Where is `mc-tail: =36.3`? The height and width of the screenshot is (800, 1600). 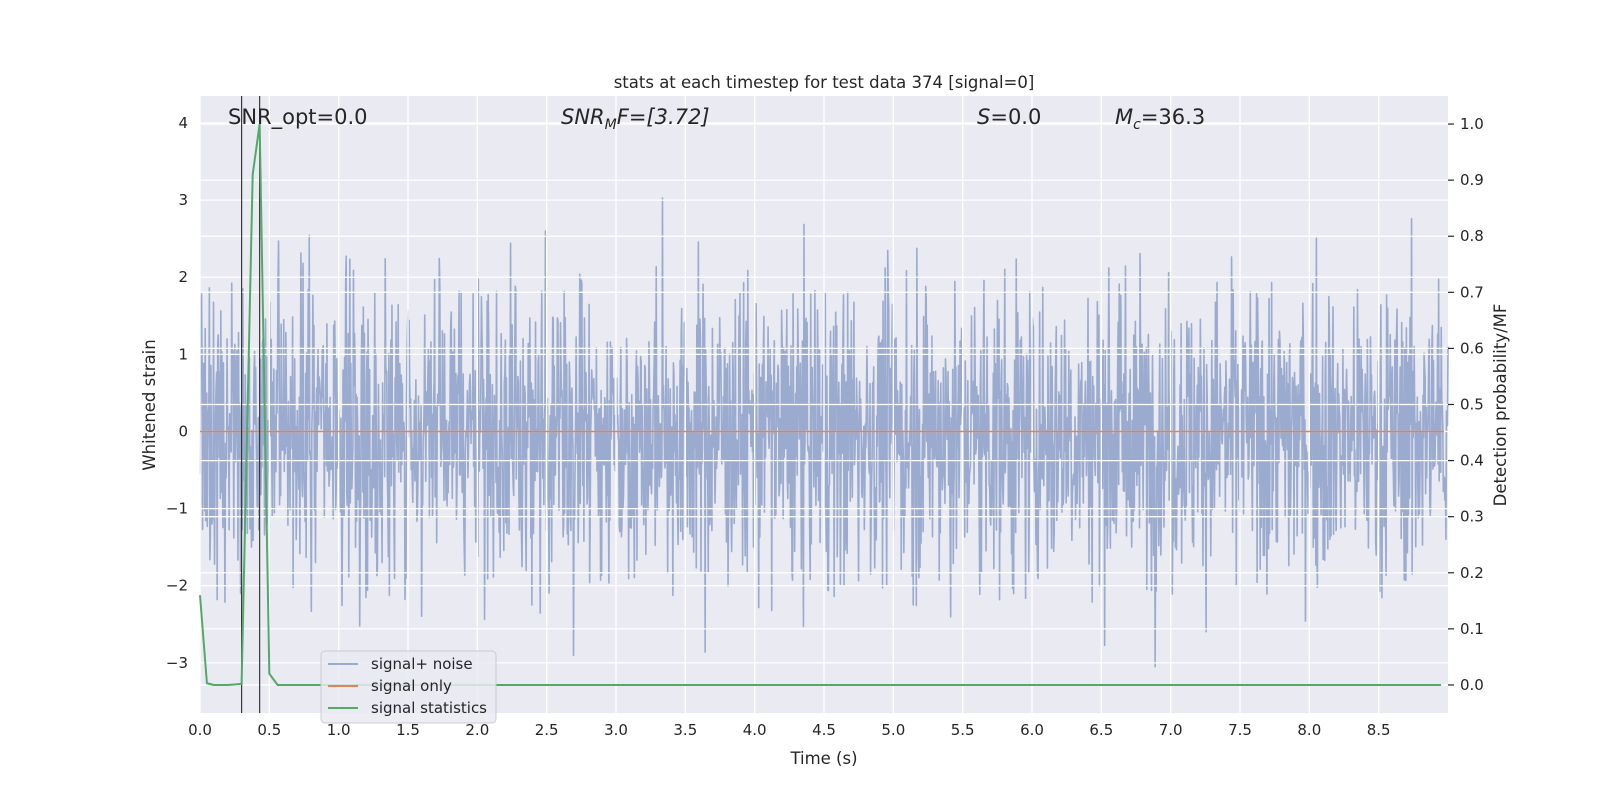 mc-tail: =36.3 is located at coordinates (1173, 117).